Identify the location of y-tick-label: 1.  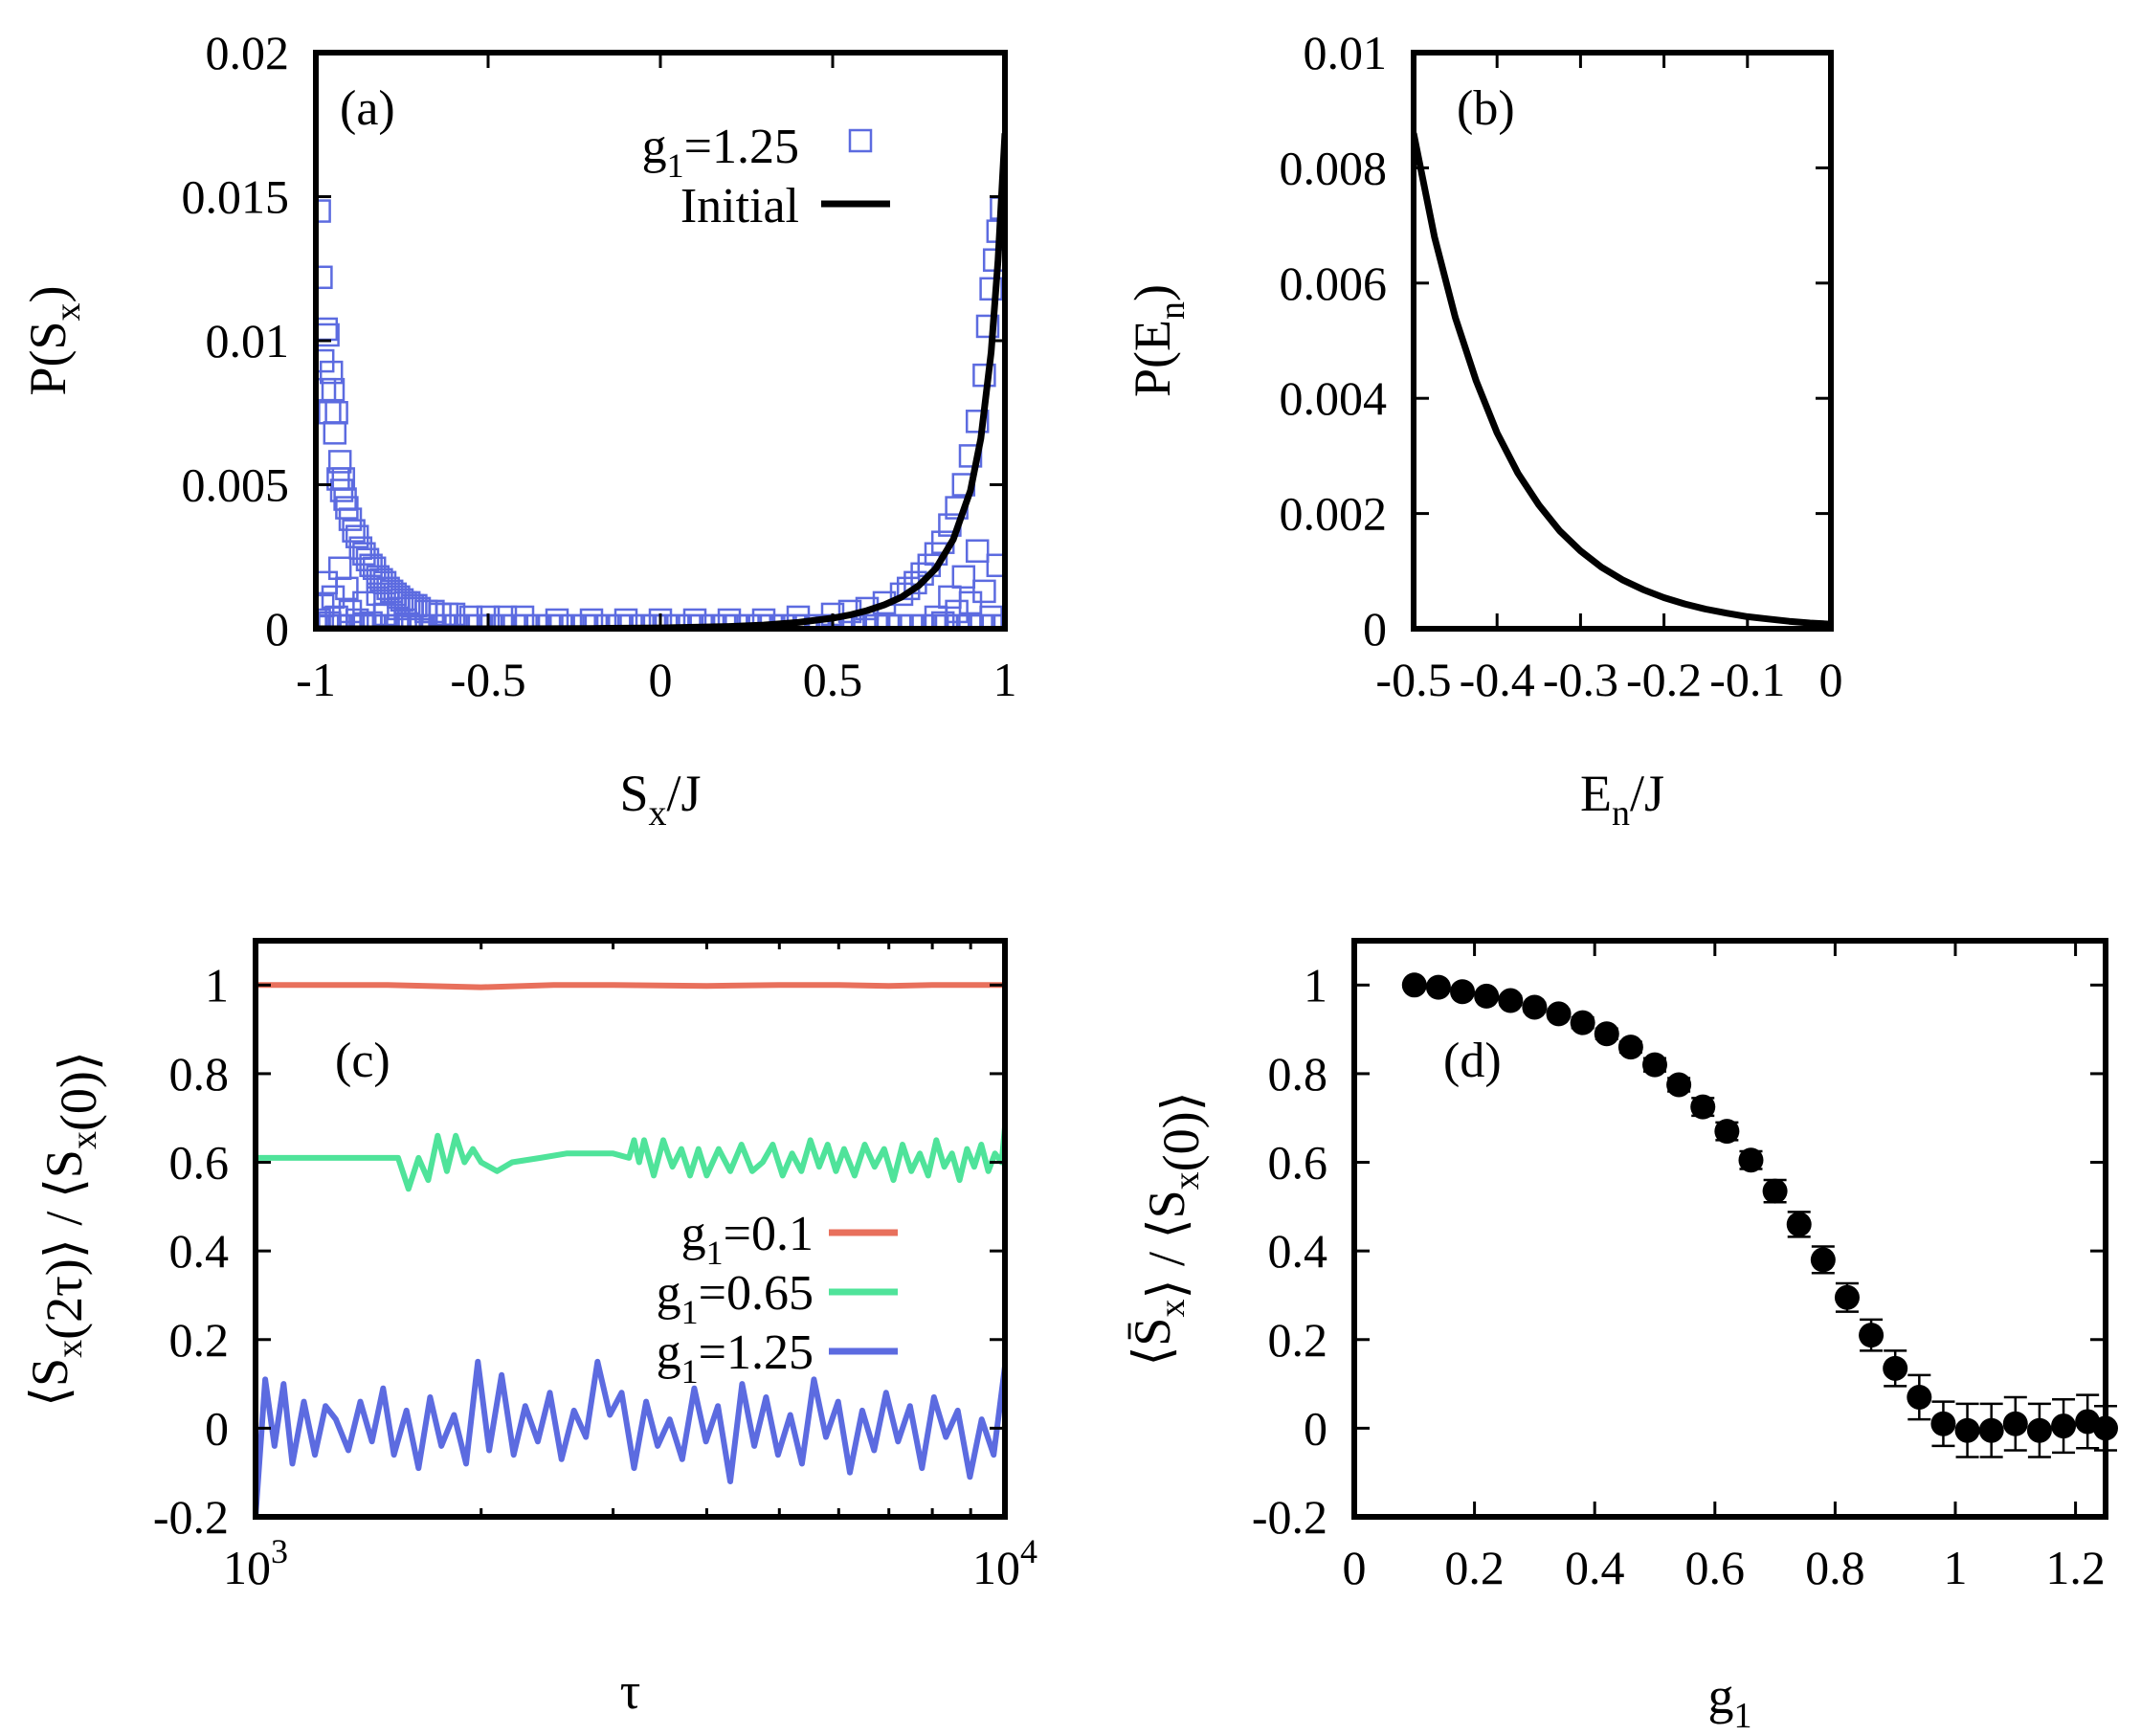
(217, 985).